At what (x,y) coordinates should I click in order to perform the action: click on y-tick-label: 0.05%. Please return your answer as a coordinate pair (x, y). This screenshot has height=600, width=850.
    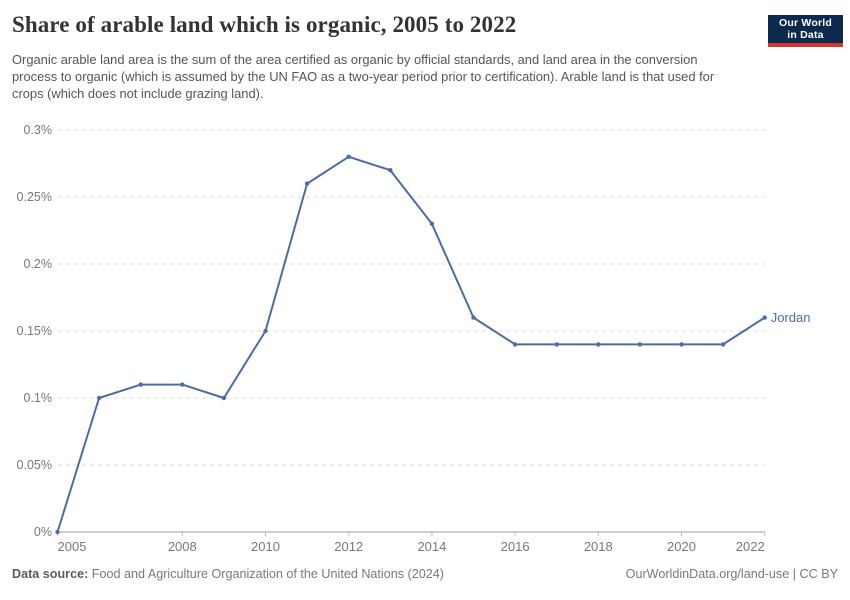
    Looking at the image, I should click on (34, 465).